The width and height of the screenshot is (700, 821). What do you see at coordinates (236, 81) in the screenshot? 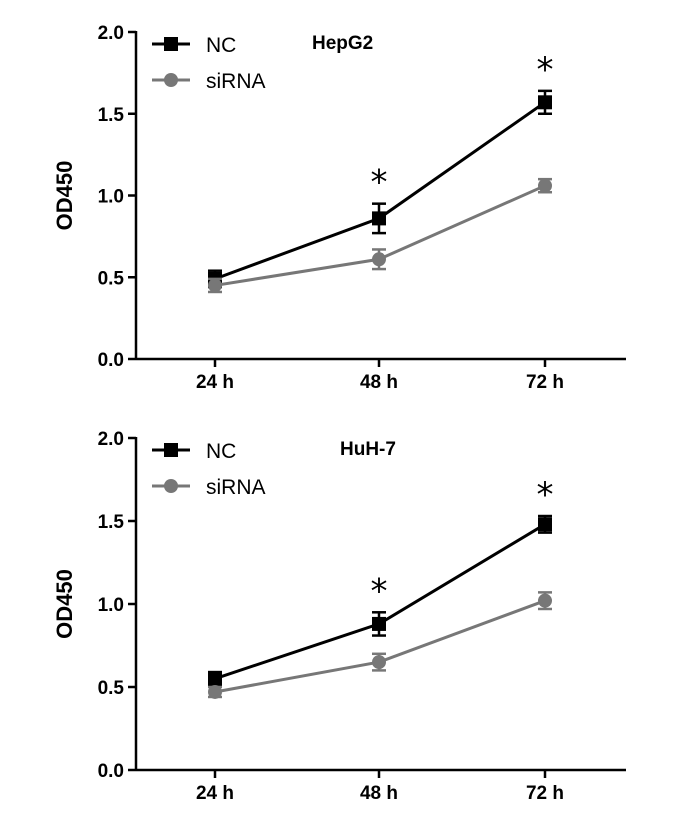
I see `chart0-legend-label: siRNA` at bounding box center [236, 81].